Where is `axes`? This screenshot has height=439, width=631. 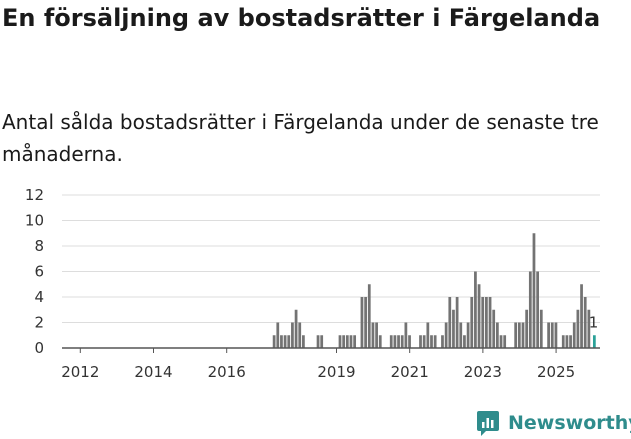 axes is located at coordinates (331, 350).